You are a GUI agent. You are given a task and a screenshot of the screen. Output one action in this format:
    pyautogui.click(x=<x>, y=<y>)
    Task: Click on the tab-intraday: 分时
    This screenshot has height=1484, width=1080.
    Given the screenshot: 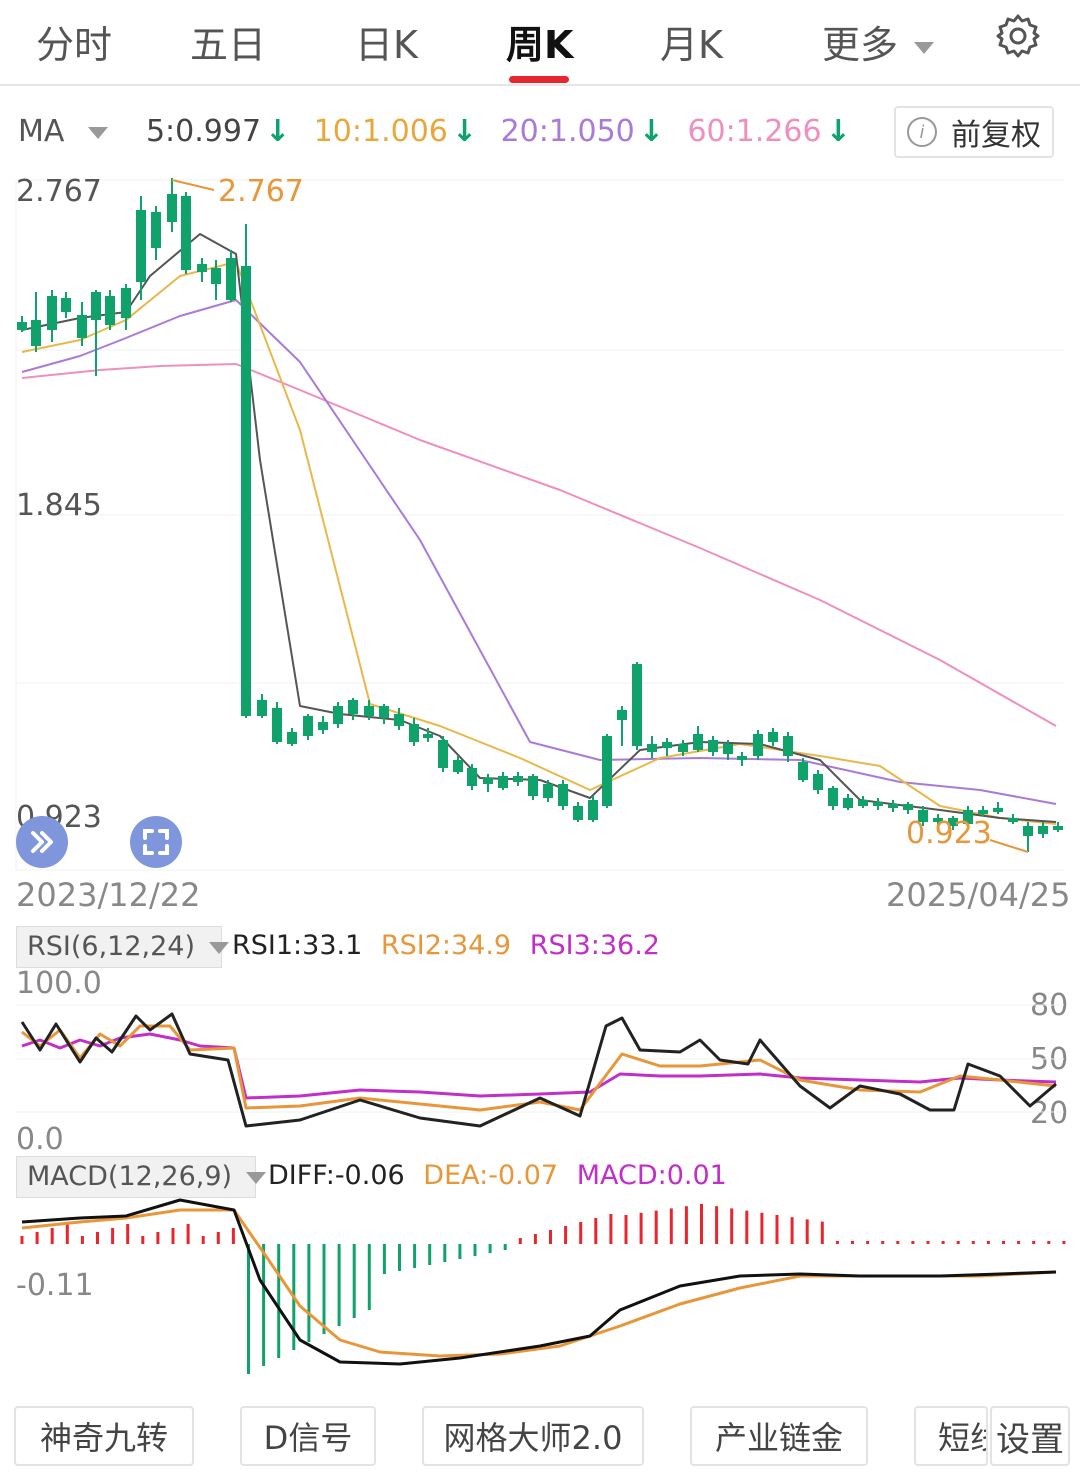 What is the action you would take?
    pyautogui.click(x=74, y=45)
    